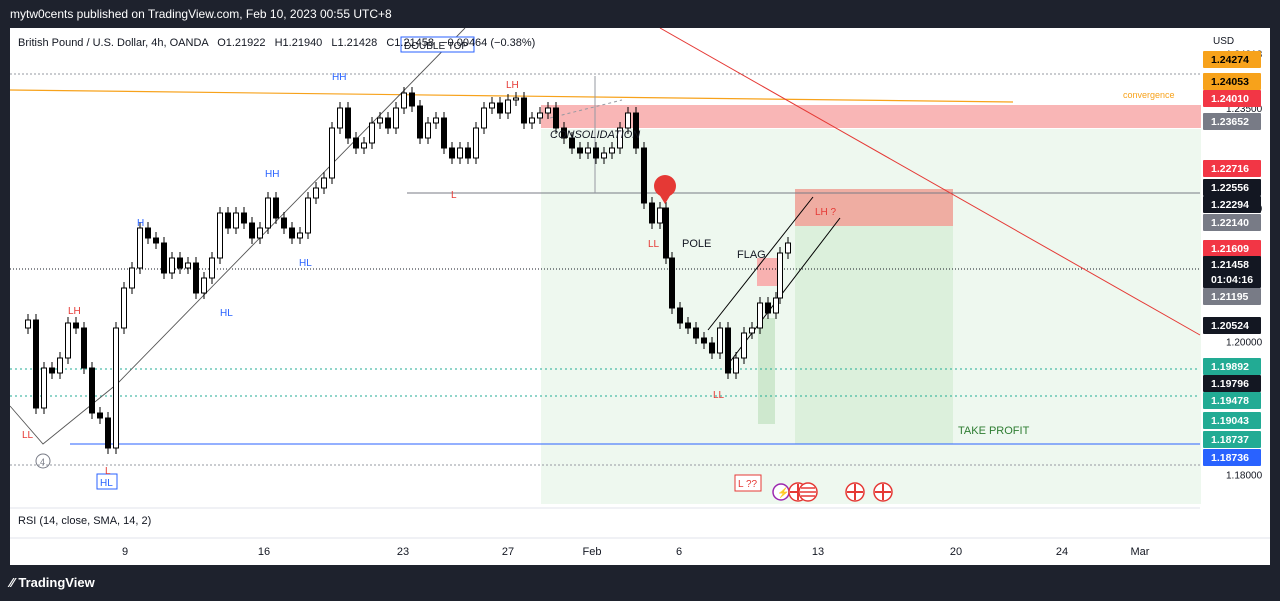 This screenshot has width=1280, height=601. What do you see at coordinates (43, 461) in the screenshot?
I see `circled-number-icon` at bounding box center [43, 461].